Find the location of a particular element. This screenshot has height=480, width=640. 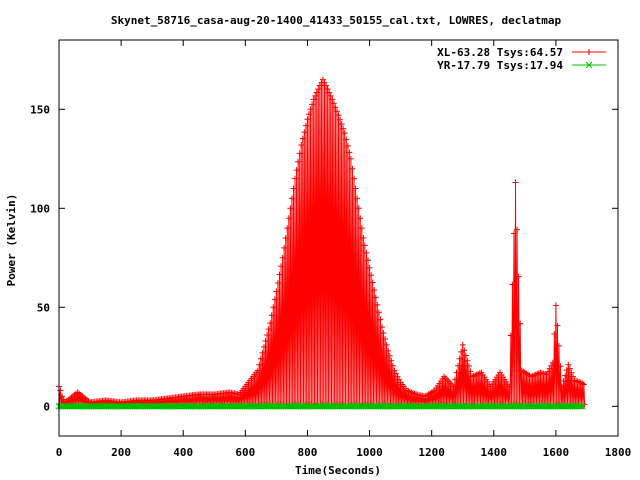

x-tick-label: 400 is located at coordinates (183, 452).